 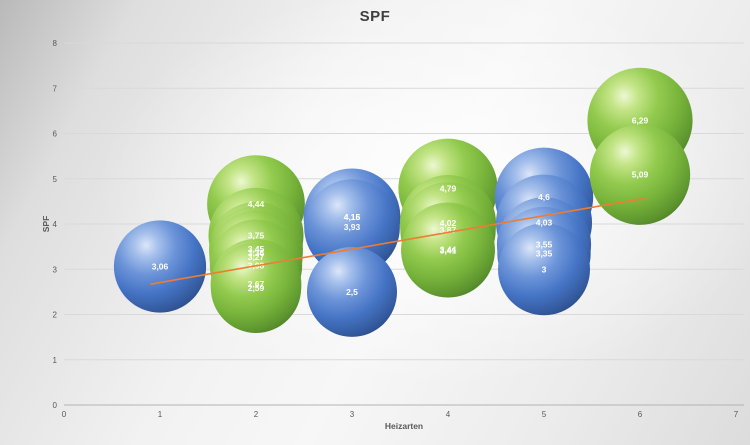 What do you see at coordinates (448, 230) in the screenshot?
I see `bubble-data-label: 3,87` at bounding box center [448, 230].